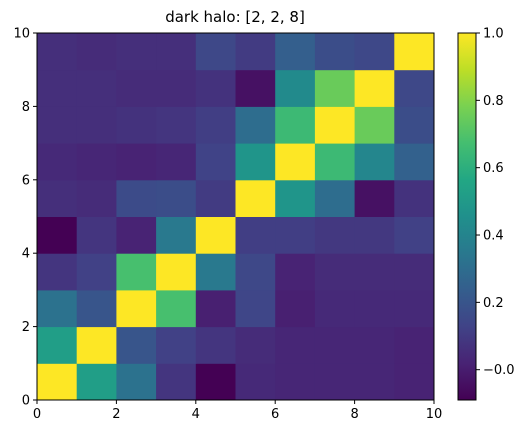 Image resolution: width=519 pixels, height=435 pixels. Describe the element at coordinates (176, 272) in the screenshot. I see `heatmap-cell-r3-c3` at that location.